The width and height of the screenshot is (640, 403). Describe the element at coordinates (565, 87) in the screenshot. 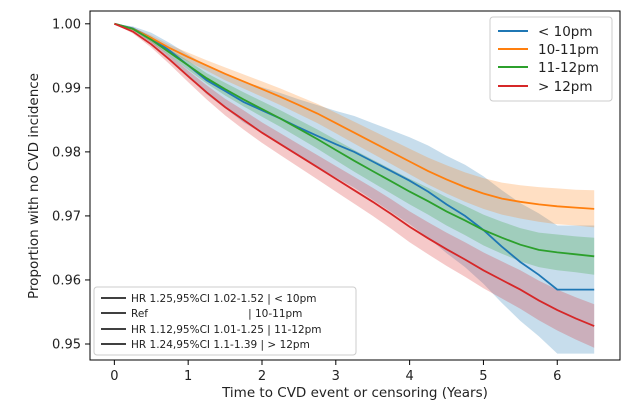

I see `legend-label-gt12pm: > 12pm` at that location.